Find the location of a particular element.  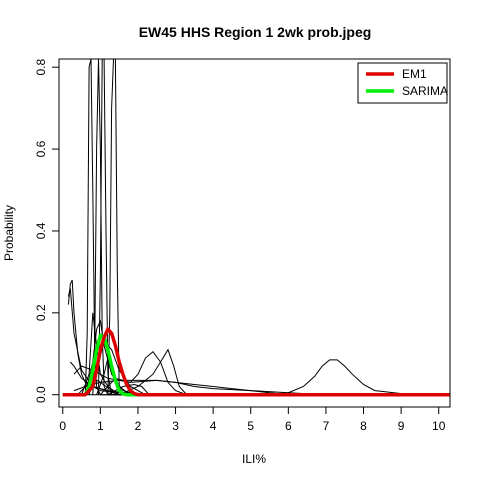

x-tick-label: 2 is located at coordinates (138, 426).